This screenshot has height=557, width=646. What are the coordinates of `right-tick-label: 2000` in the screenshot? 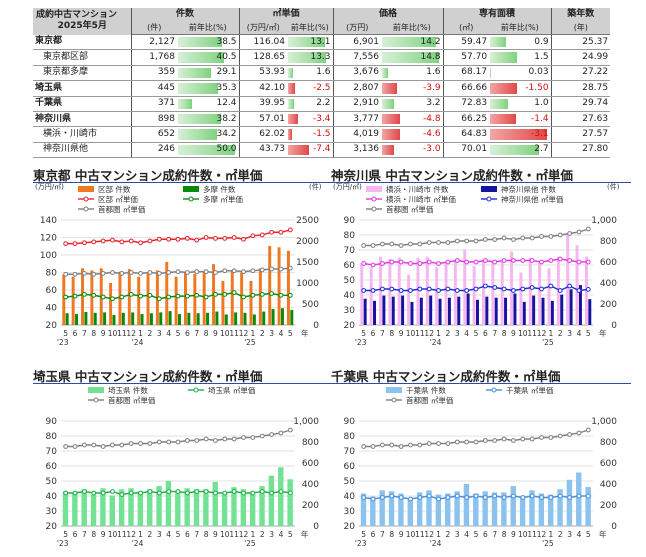 It's located at (307, 242).